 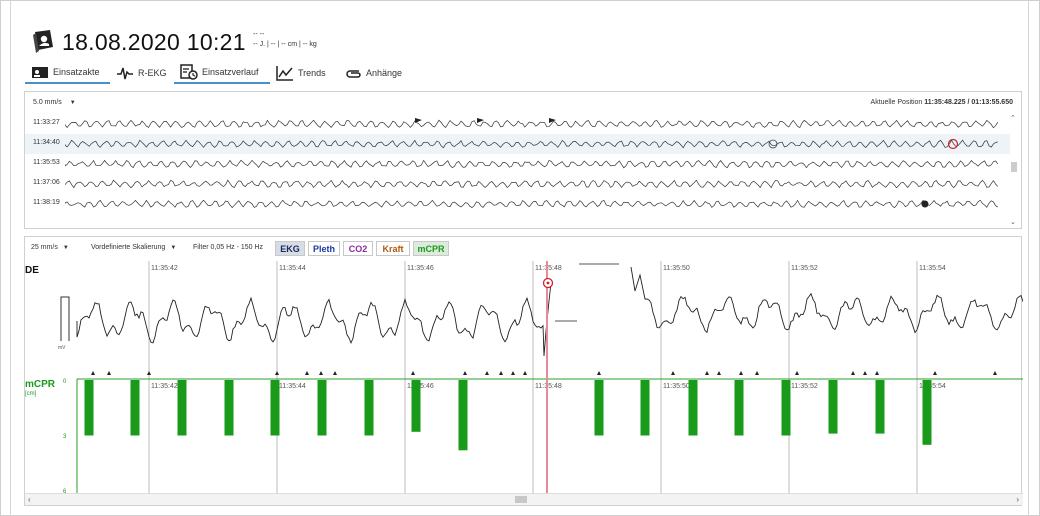 I want to click on channel-toggle-ekg: EKG, so click(x=290, y=248).